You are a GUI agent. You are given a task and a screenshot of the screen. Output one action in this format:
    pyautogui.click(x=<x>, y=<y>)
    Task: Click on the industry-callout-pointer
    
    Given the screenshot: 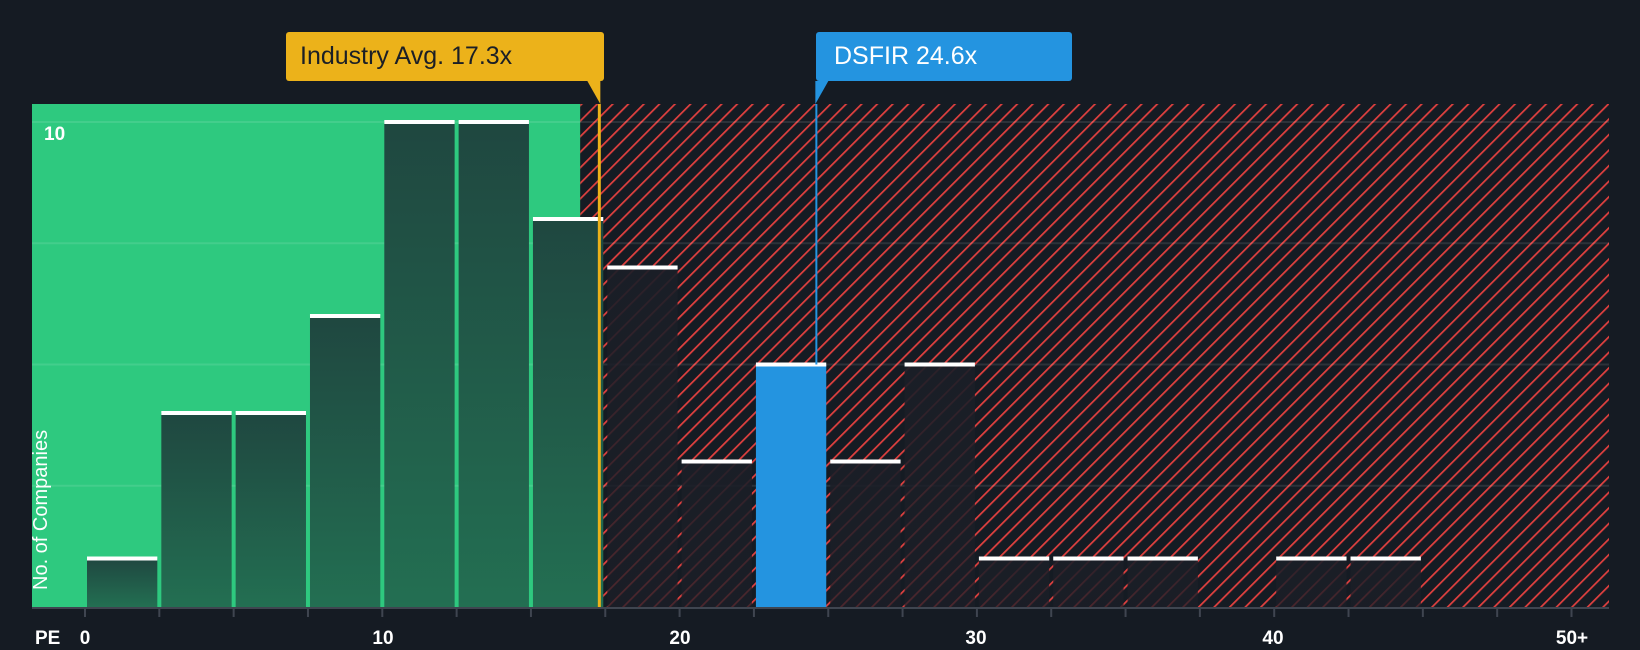 What is the action you would take?
    pyautogui.click(x=594, y=92)
    